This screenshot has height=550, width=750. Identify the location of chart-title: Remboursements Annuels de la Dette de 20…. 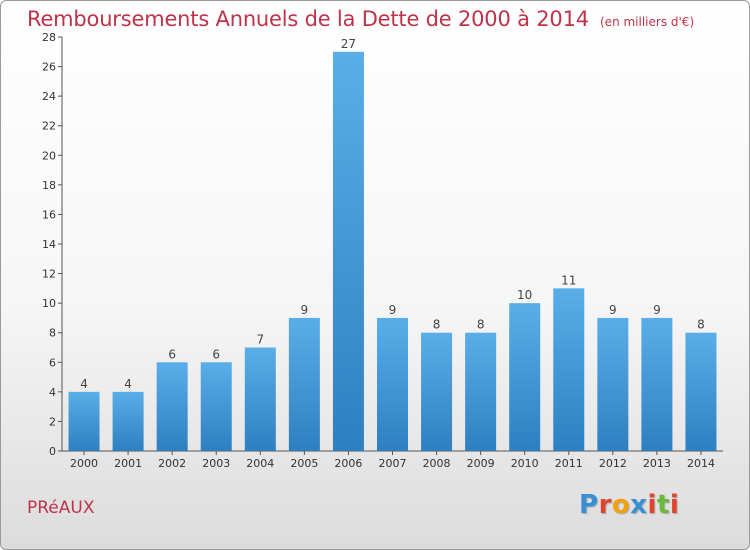
(308, 19).